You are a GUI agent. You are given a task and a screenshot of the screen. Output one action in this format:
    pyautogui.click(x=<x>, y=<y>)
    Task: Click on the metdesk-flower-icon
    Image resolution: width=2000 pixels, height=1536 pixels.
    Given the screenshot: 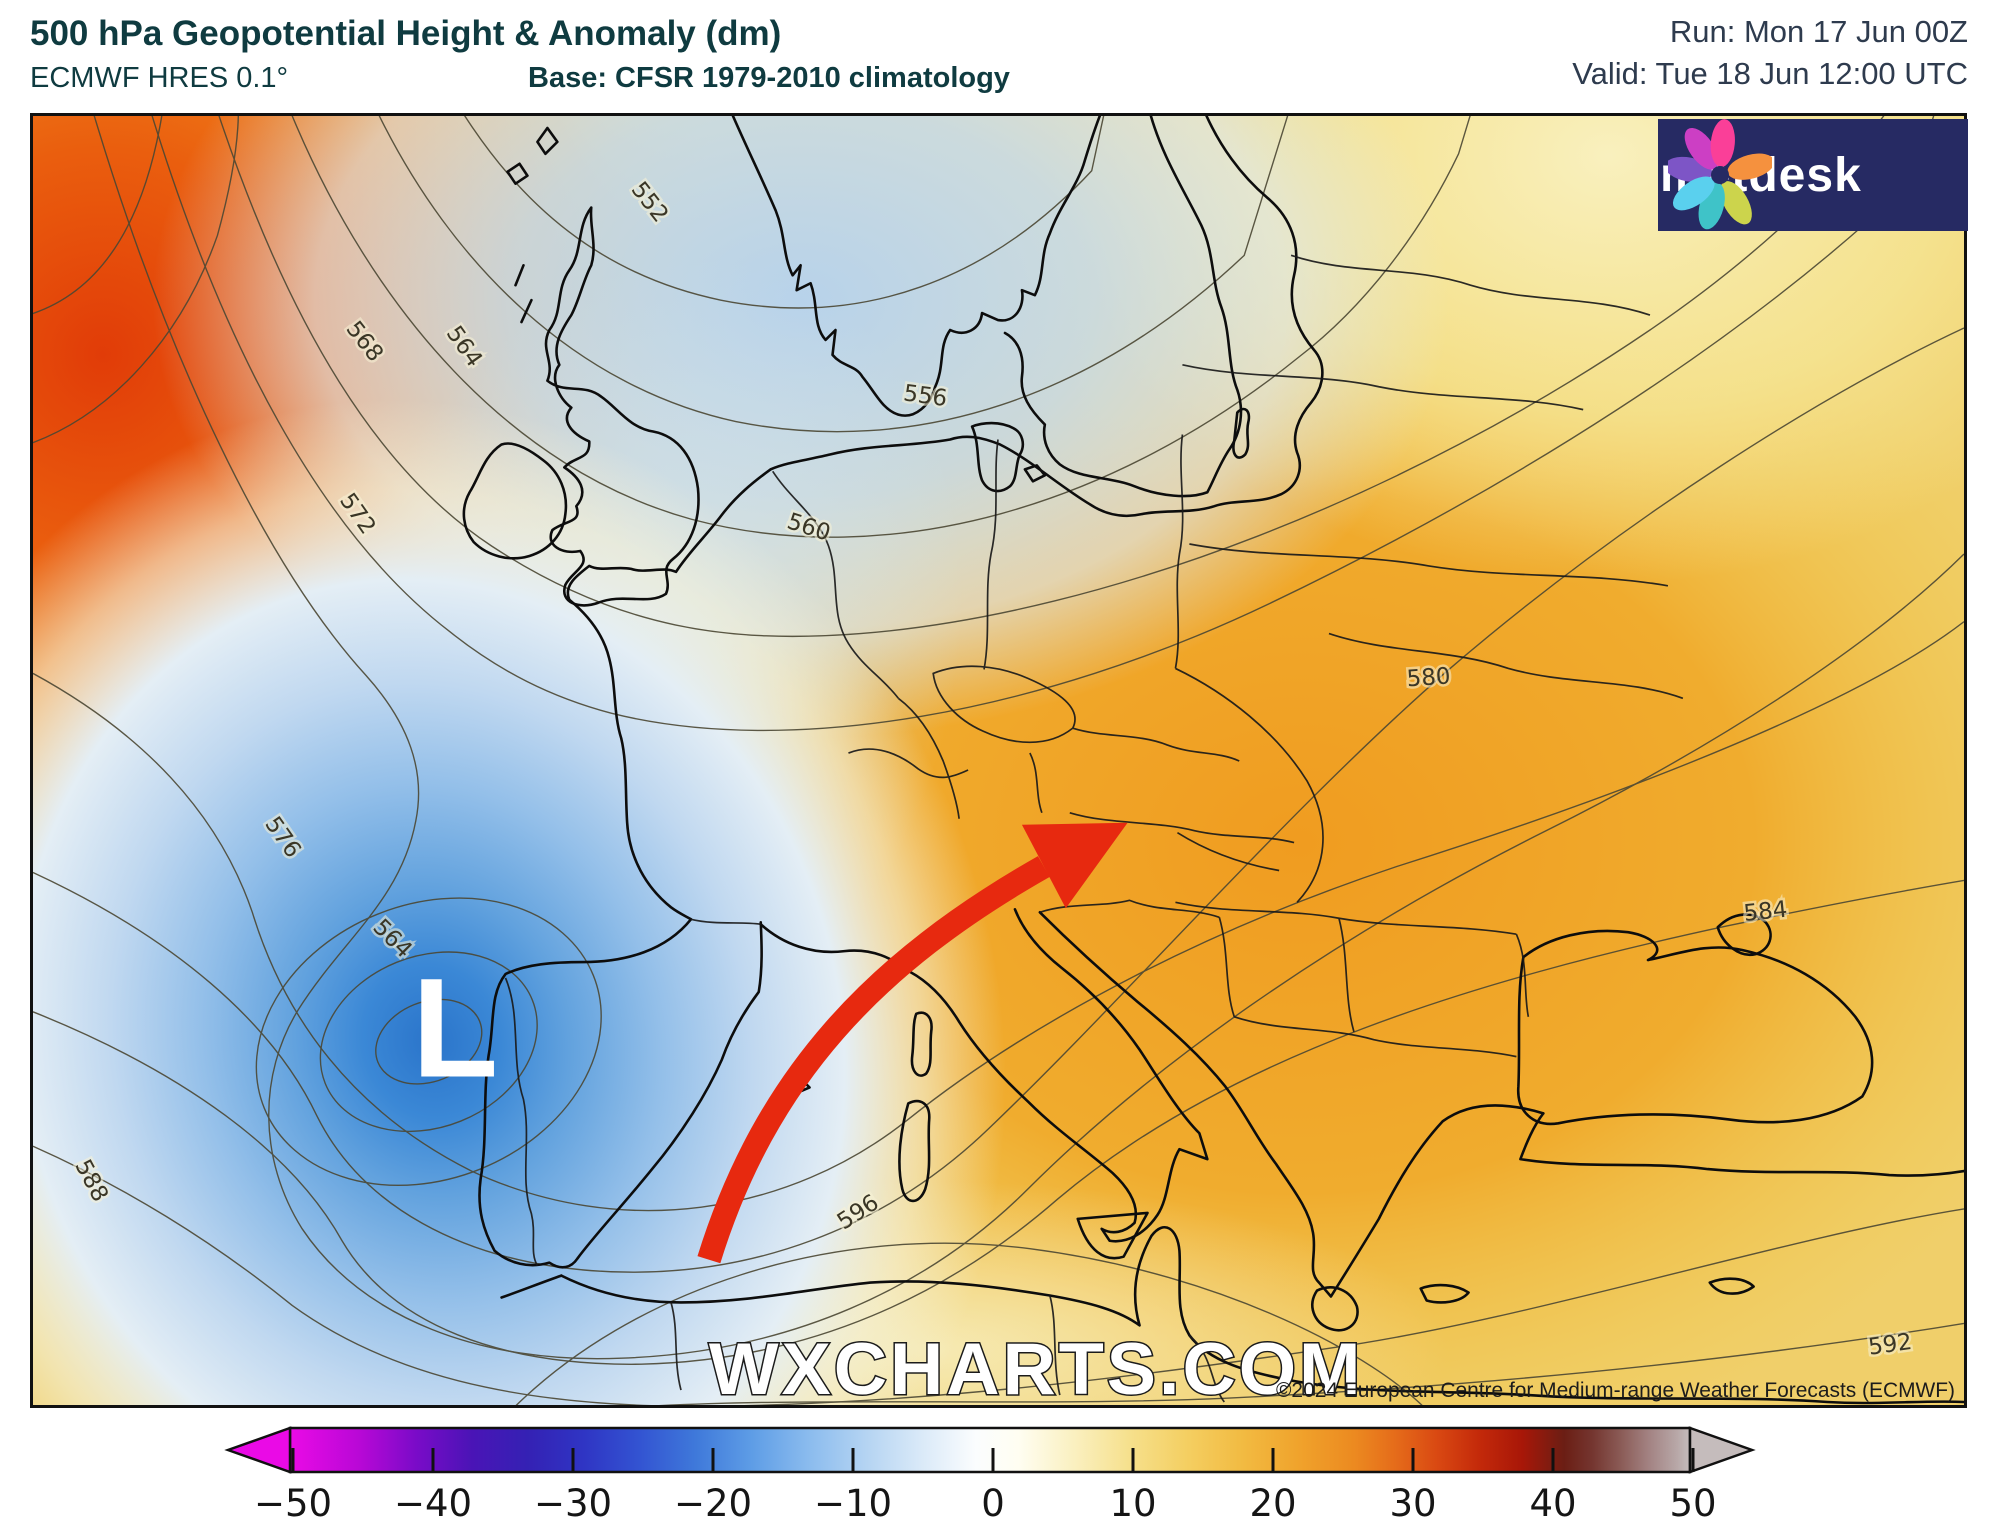 What is the action you would take?
    pyautogui.click(x=1720, y=174)
    